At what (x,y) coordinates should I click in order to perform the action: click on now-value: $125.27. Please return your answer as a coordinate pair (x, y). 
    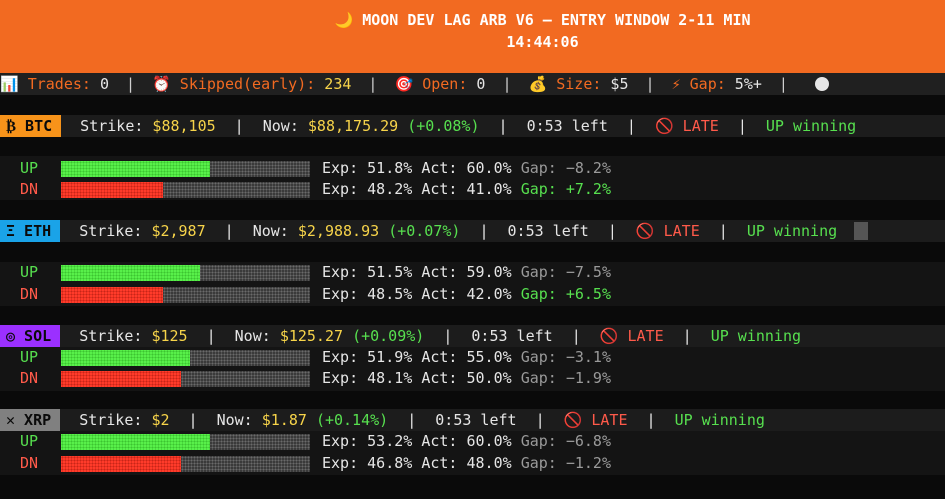
    Looking at the image, I should click on (311, 336).